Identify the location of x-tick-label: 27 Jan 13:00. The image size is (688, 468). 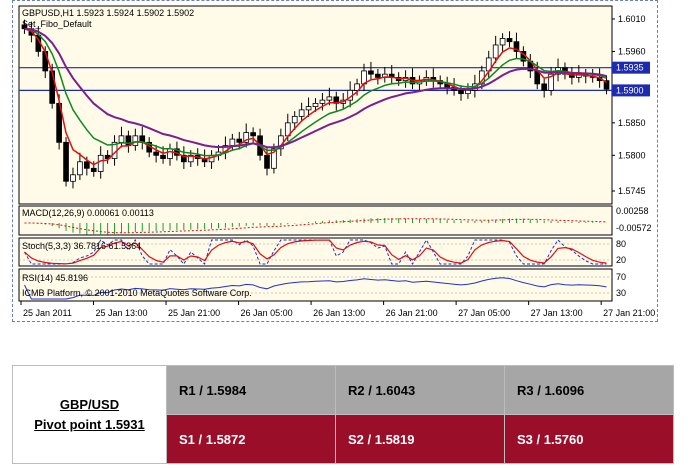
(557, 313).